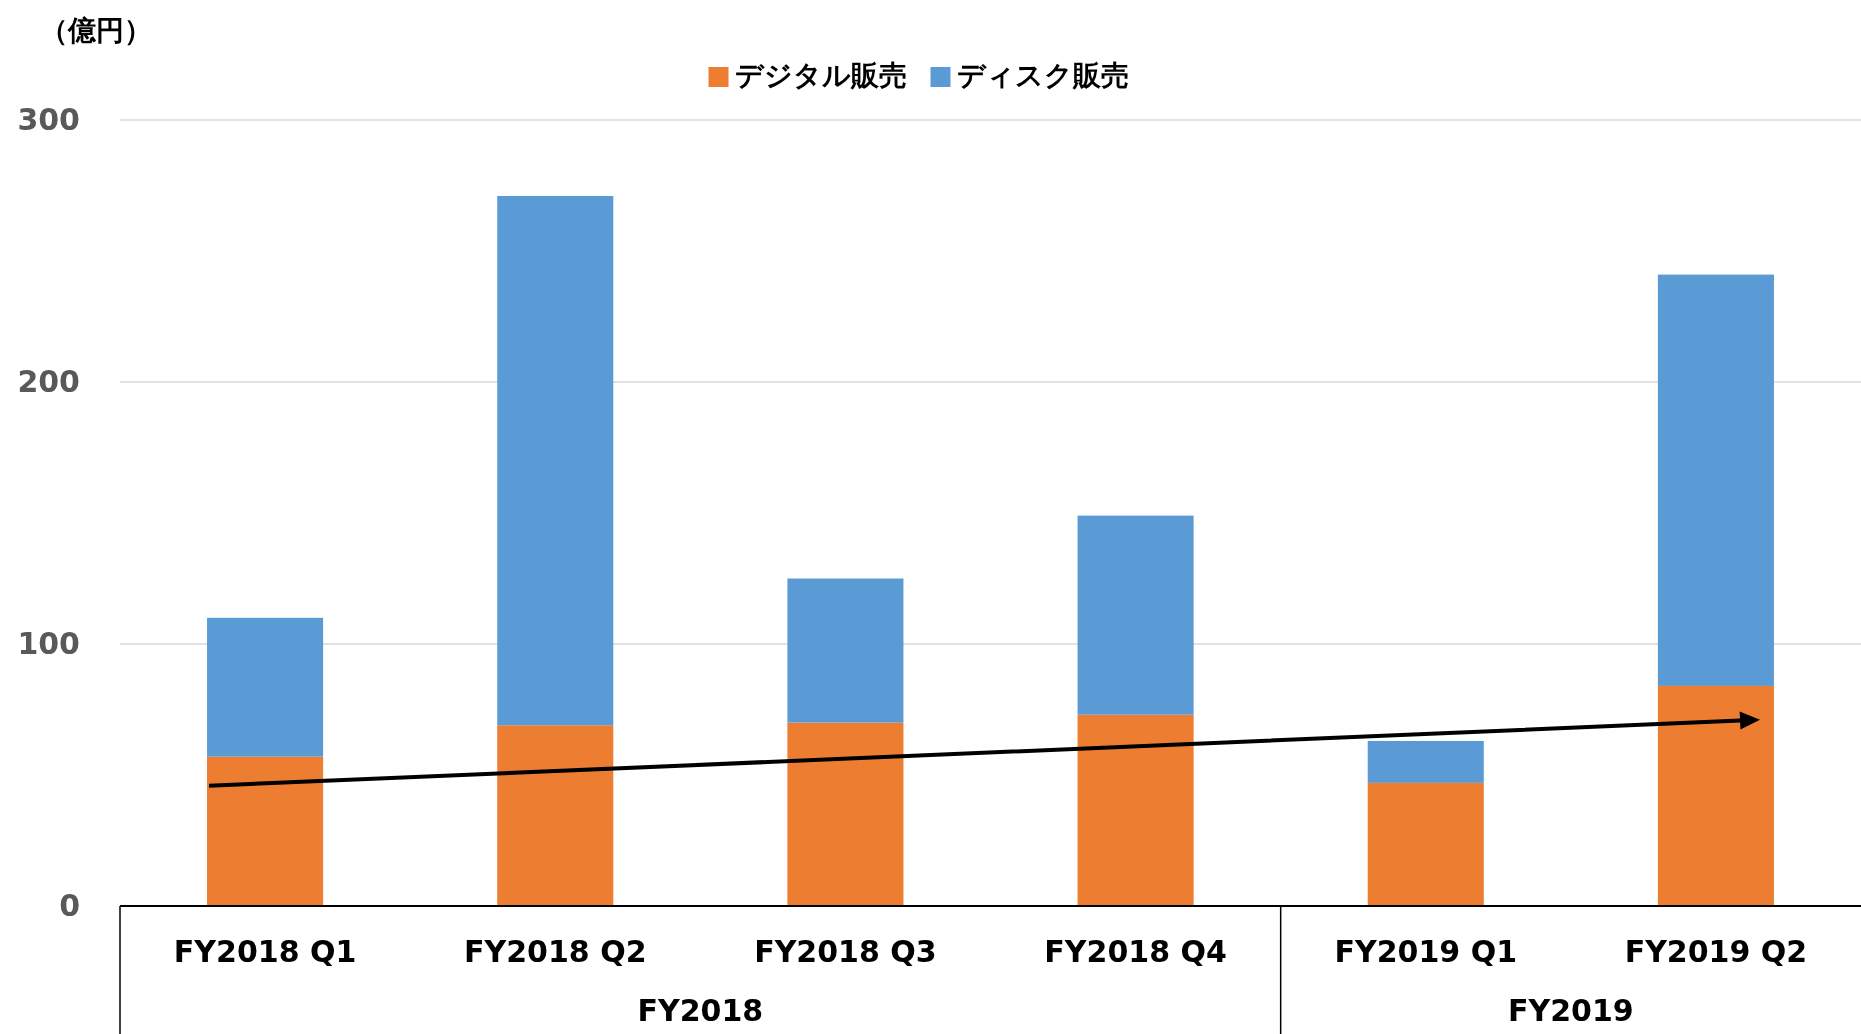 This screenshot has height=1034, width=1861. Describe the element at coordinates (555, 951) in the screenshot. I see `x-tick-label: FY2018 Q2` at that location.